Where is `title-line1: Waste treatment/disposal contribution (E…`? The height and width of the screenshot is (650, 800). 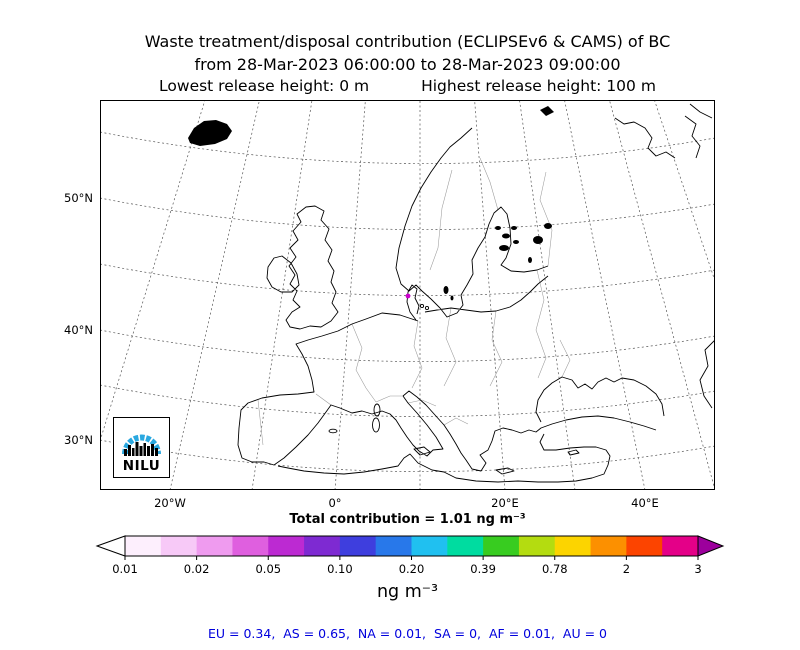
title-line1: Waste treatment/disposal contribution (E… is located at coordinates (407, 41).